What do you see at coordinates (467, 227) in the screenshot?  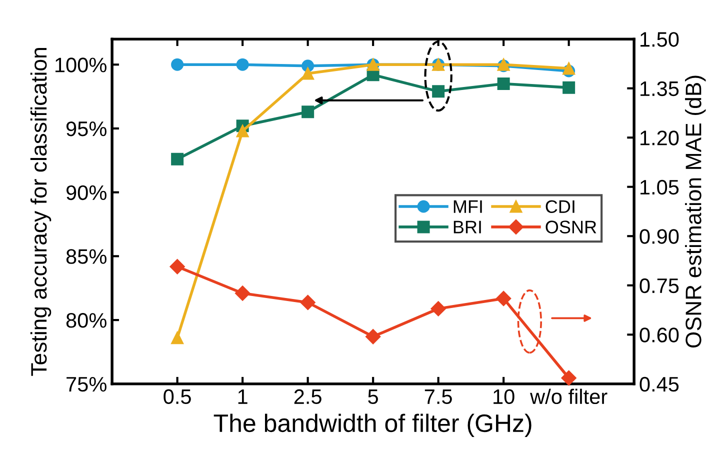 I see `legend-label: BRI` at bounding box center [467, 227].